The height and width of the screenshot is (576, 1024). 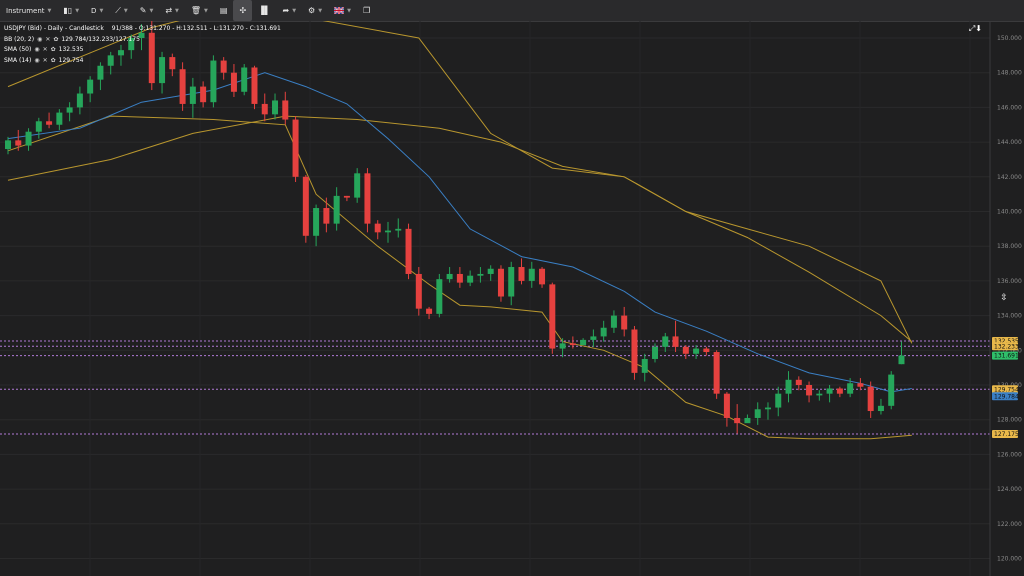 I want to click on popout-button: ❐, so click(x=366, y=10).